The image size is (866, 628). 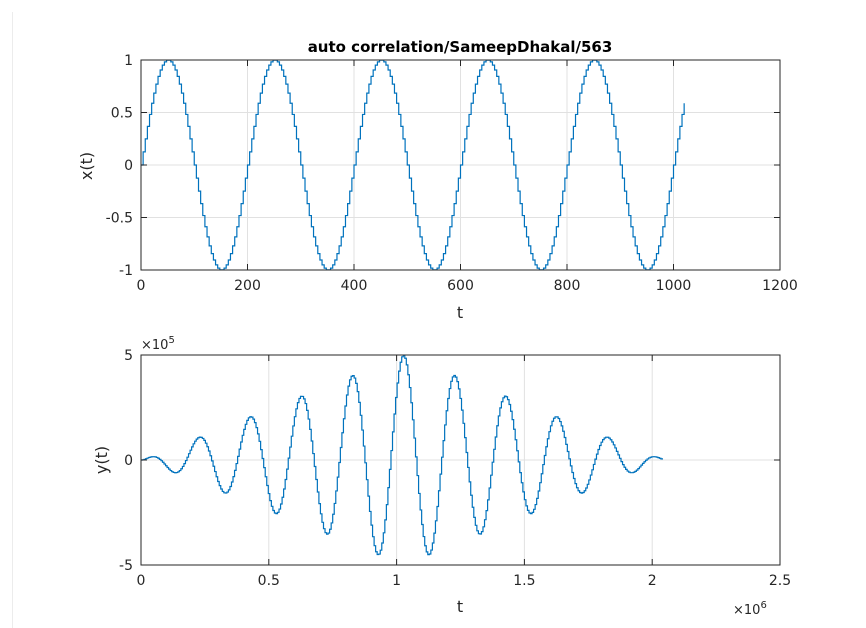 I want to click on top-y-tick-label: 0, so click(x=128, y=166).